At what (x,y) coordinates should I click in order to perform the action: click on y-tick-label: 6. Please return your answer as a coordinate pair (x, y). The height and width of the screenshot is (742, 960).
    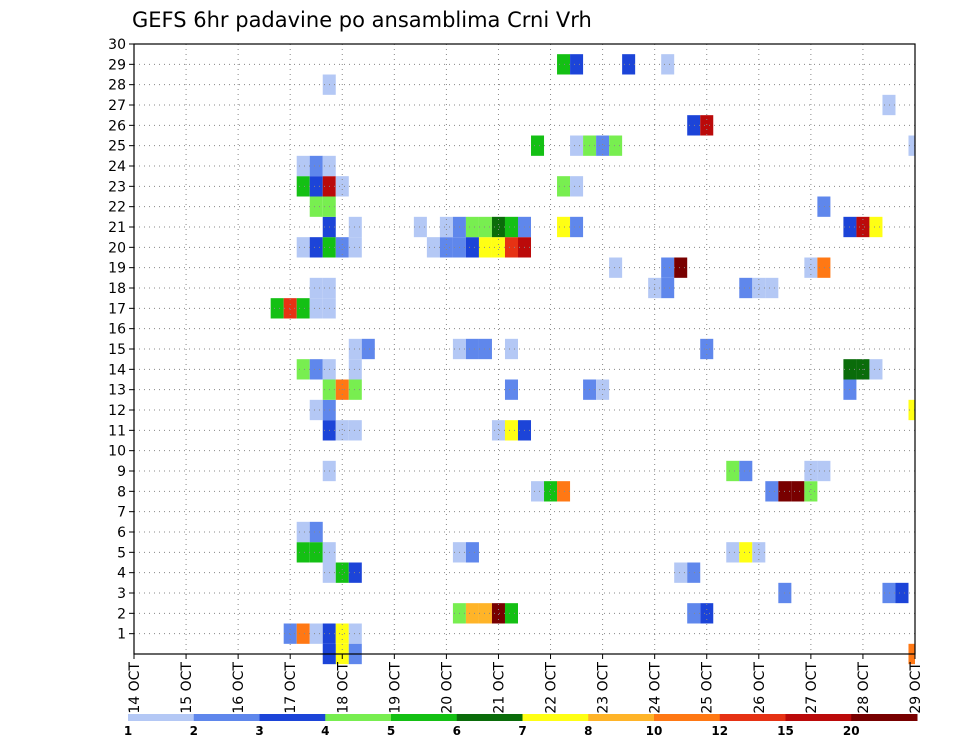
    Looking at the image, I should click on (121, 533).